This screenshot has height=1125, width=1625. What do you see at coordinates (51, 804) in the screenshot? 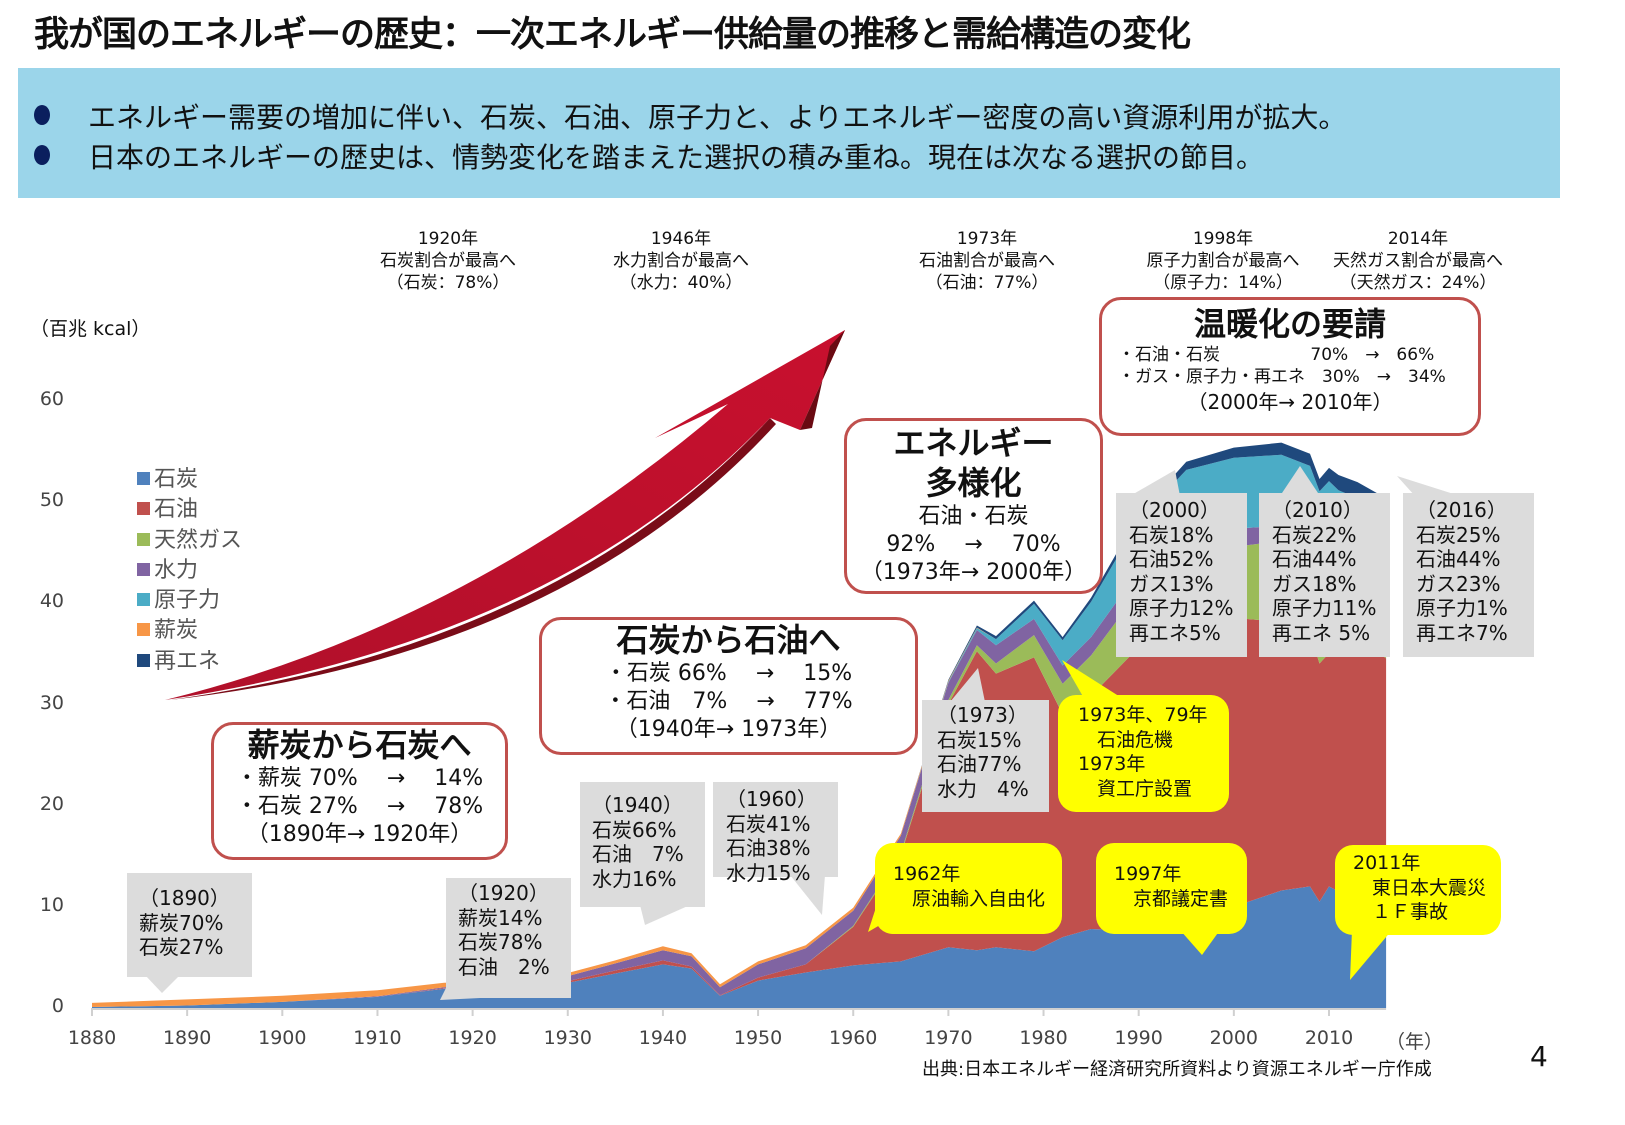
I see `y-tick-label: 20` at bounding box center [51, 804].